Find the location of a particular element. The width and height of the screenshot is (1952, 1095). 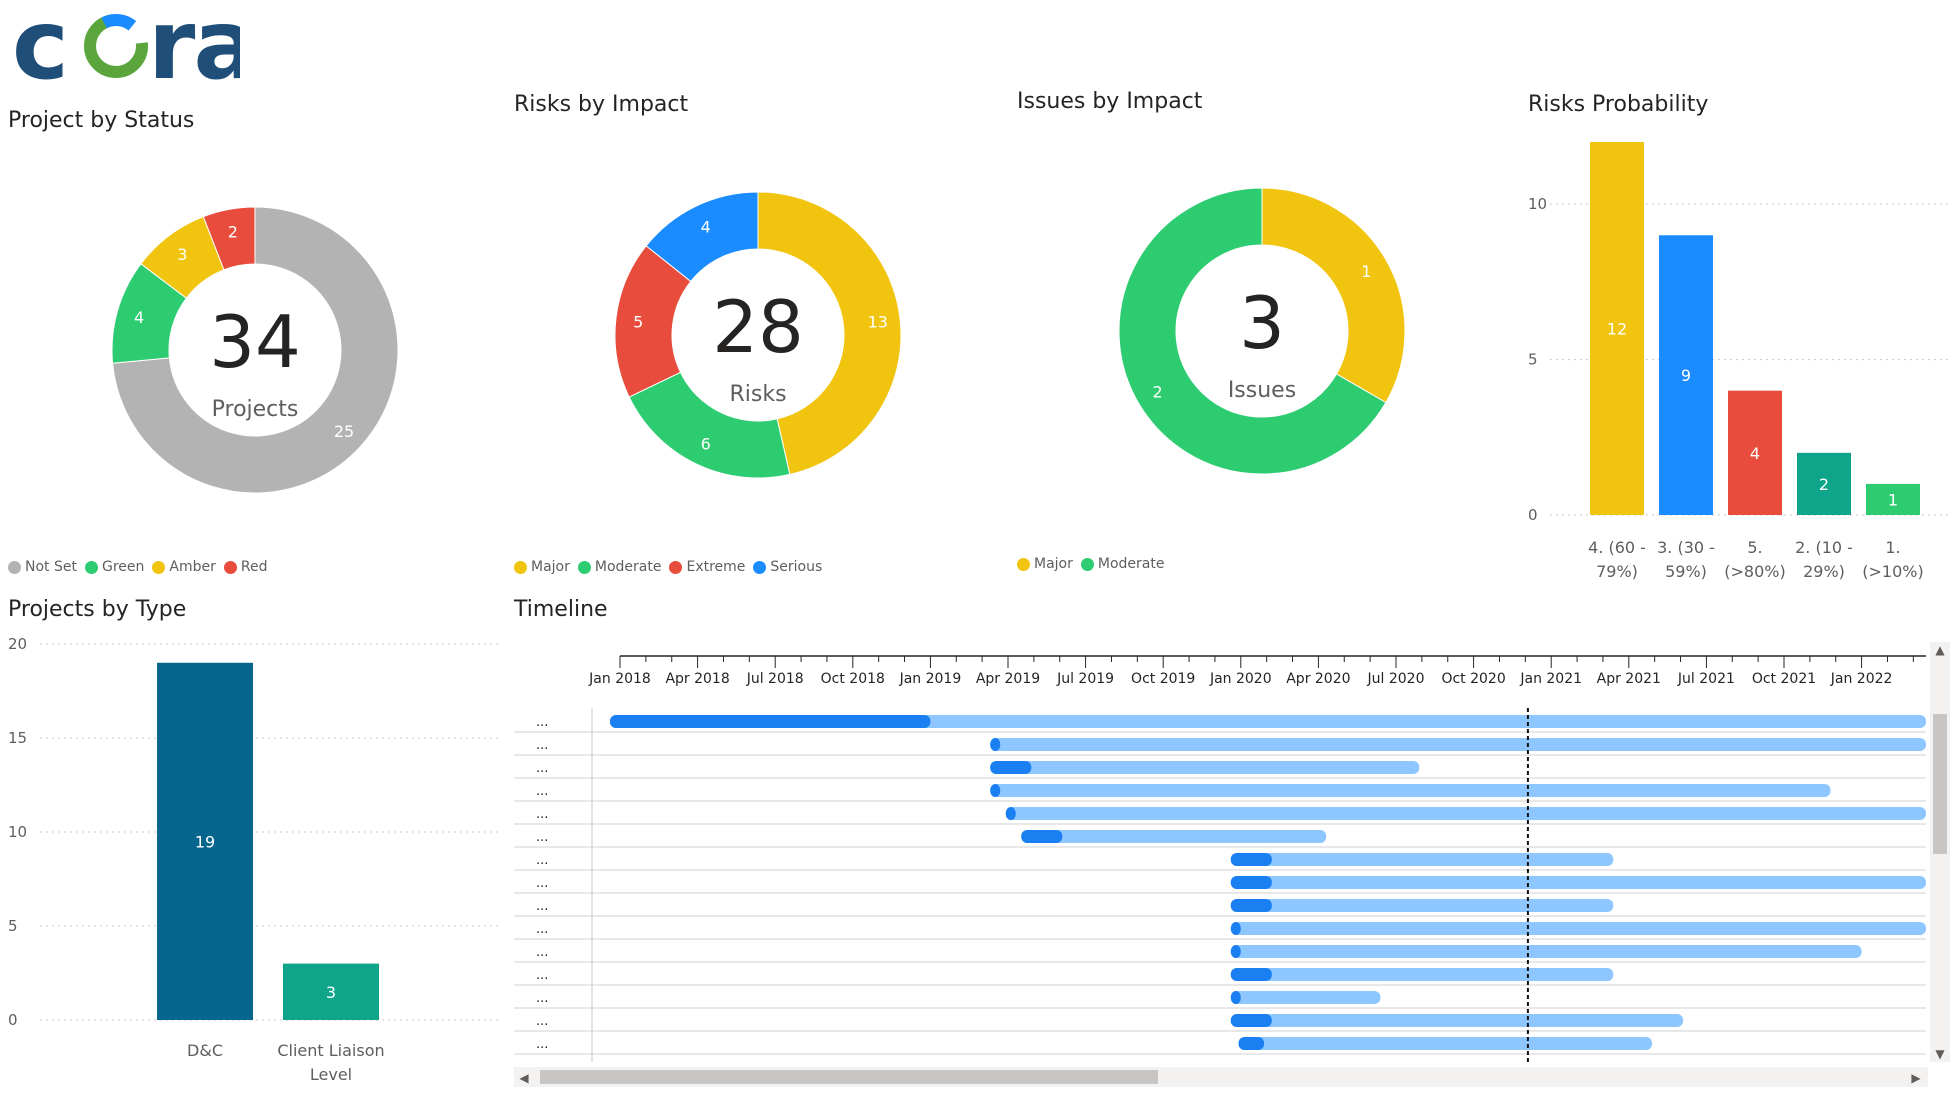

legend-item-red: Red is located at coordinates (245, 567).